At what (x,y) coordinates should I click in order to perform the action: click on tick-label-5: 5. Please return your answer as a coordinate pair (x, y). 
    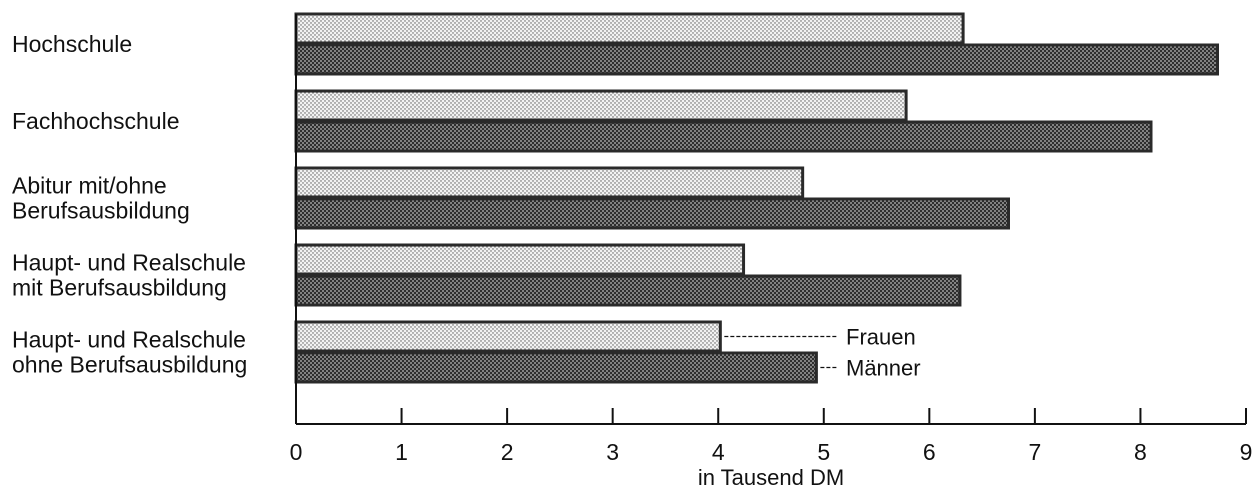
    Looking at the image, I should click on (823, 452).